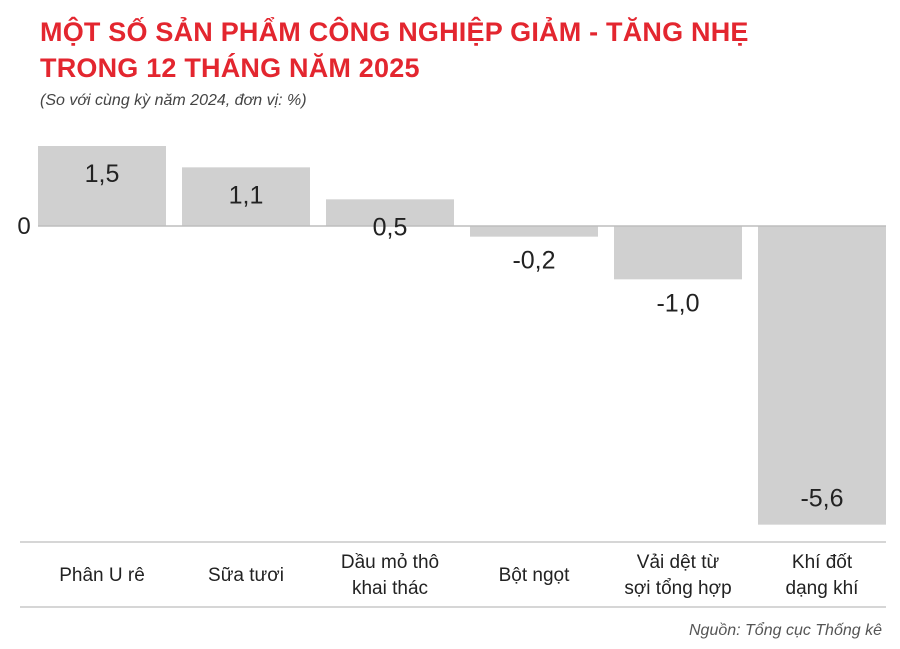  What do you see at coordinates (678, 562) in the screenshot?
I see `category-label-5-line-1: Vải dệt từ` at bounding box center [678, 562].